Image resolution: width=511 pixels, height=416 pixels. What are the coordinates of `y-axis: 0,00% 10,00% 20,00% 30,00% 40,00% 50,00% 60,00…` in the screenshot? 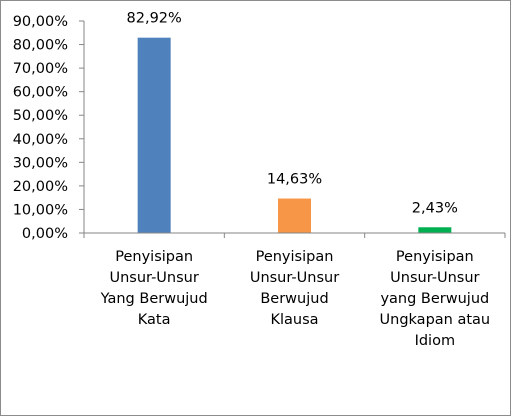 It's located at (48, 128).